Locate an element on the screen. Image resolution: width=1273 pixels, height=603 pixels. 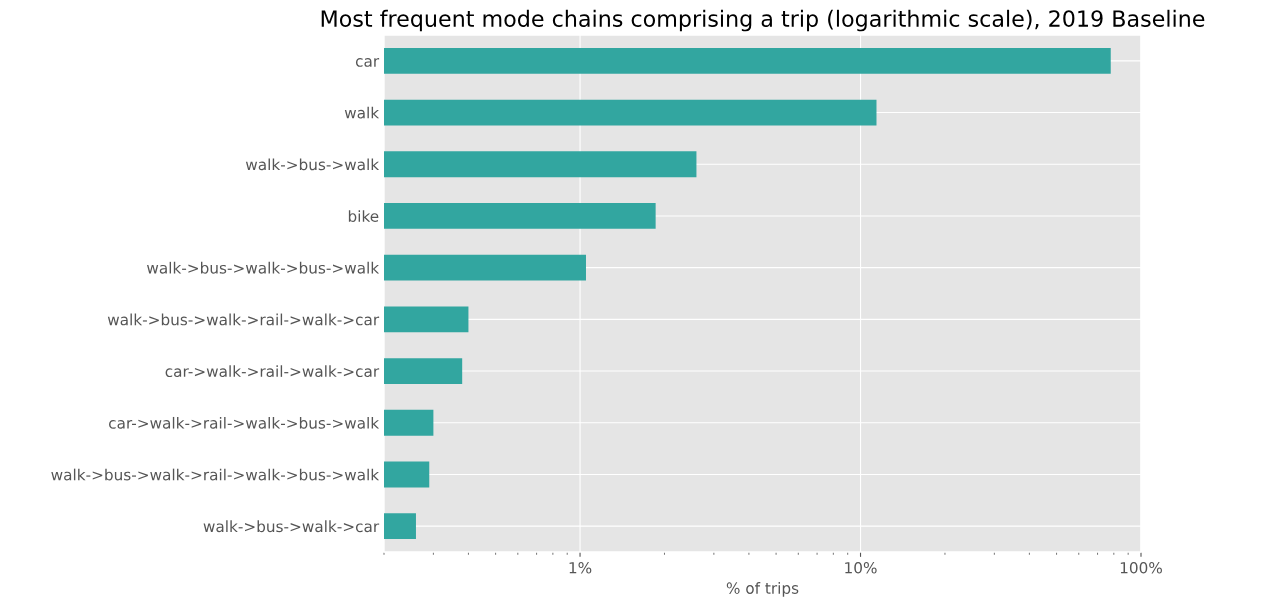
y-tick-label: walk->bus->walk->rail->walk->car is located at coordinates (243, 319).